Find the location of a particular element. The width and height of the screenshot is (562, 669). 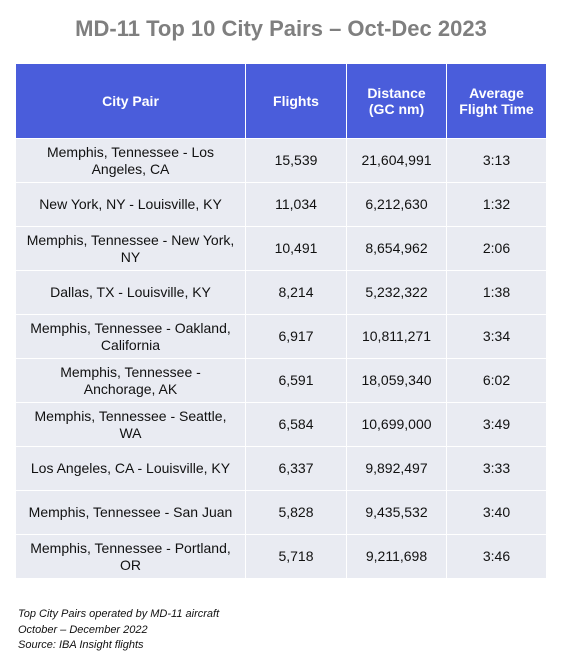

table-cell: 1:38 is located at coordinates (496, 292).